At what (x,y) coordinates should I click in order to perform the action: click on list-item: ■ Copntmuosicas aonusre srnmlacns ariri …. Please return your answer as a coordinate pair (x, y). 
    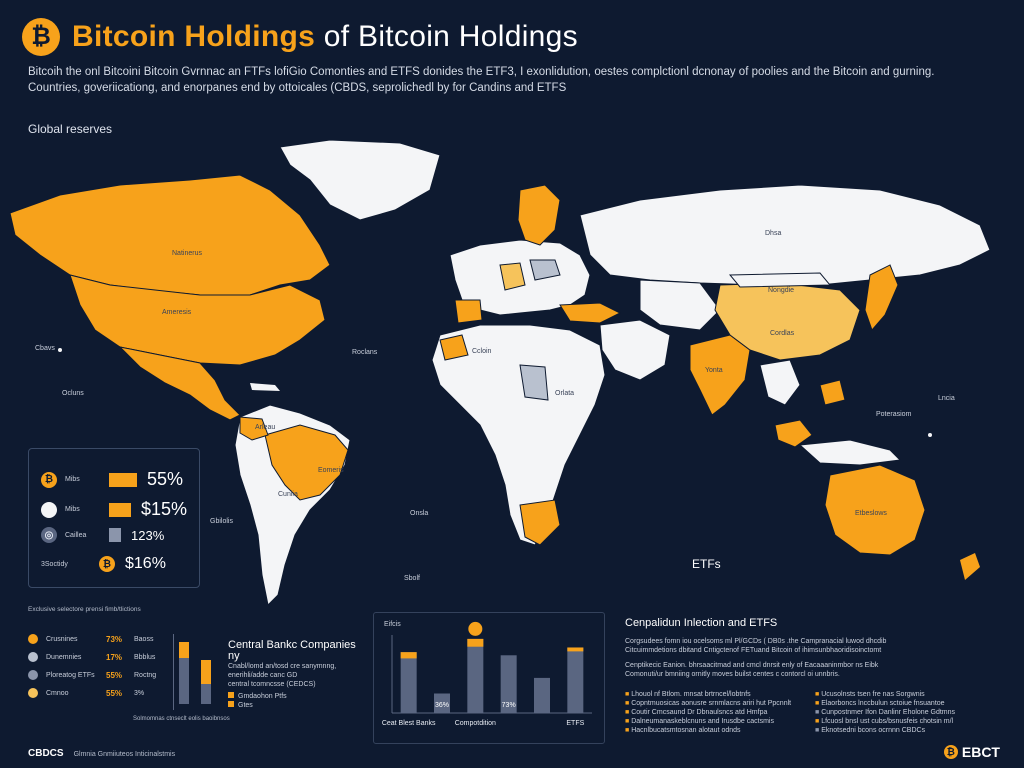
    Looking at the image, I should click on (708, 703).